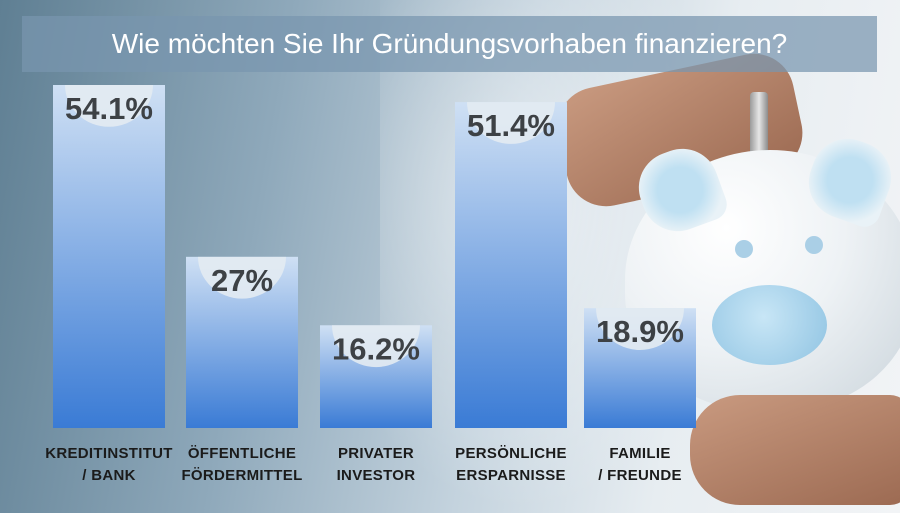  Describe the element at coordinates (376, 453) in the screenshot. I see `category-label-2-0: PRIVATER` at that location.